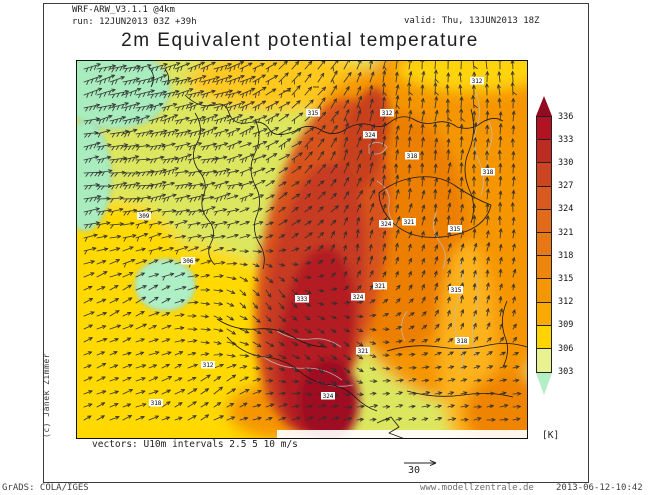  I want to click on svg-text: 309, so click(144, 216).